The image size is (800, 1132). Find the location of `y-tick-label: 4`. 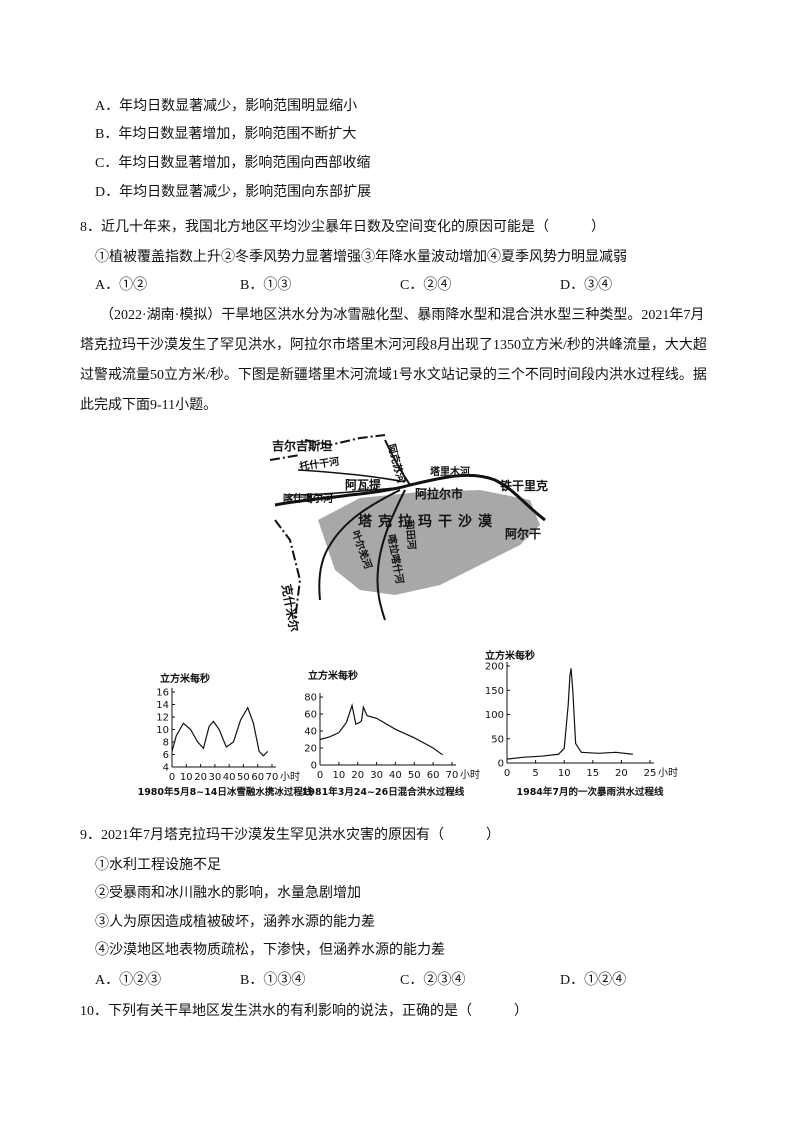

y-tick-label: 4 is located at coordinates (166, 768).